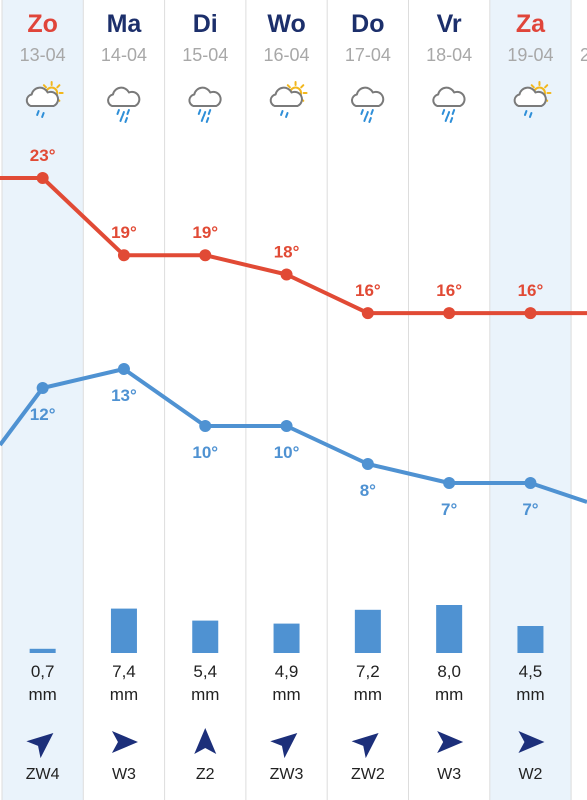  Describe the element at coordinates (42, 24) in the screenshot. I see `day-name-label: Zo` at that location.